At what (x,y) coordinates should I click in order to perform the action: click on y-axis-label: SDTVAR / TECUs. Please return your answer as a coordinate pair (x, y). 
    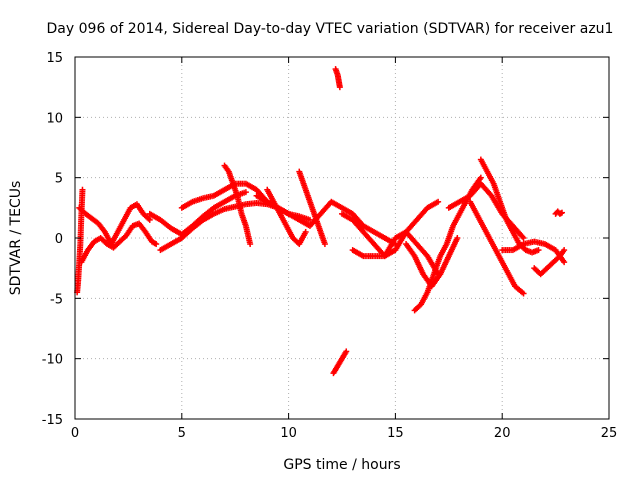
    Looking at the image, I should click on (16, 238).